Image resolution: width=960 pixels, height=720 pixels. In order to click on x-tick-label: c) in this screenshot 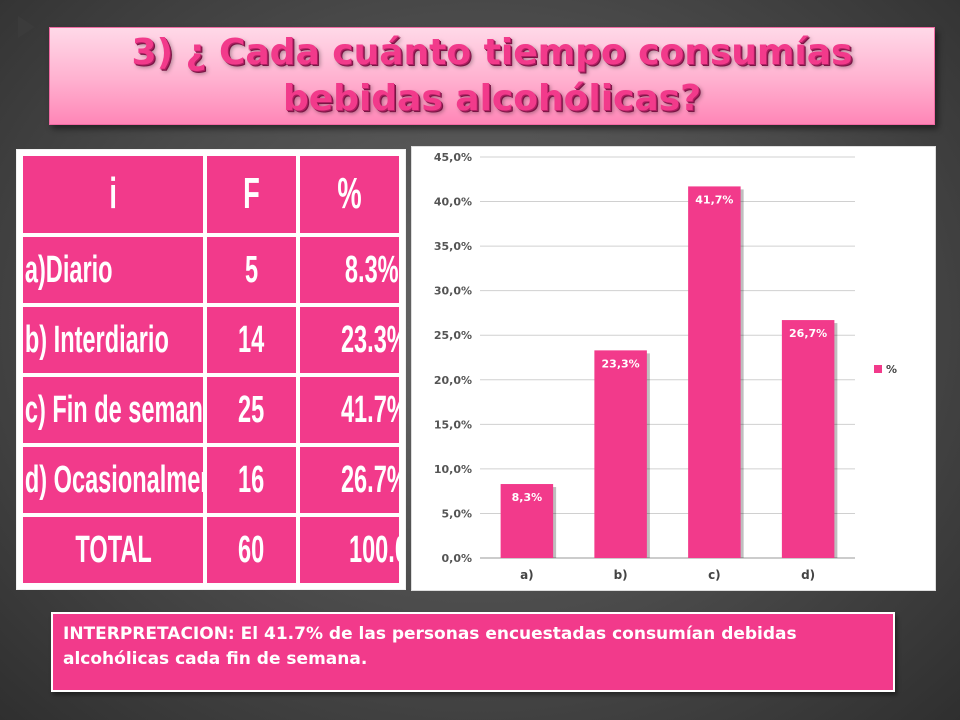, I will do `click(714, 575)`.